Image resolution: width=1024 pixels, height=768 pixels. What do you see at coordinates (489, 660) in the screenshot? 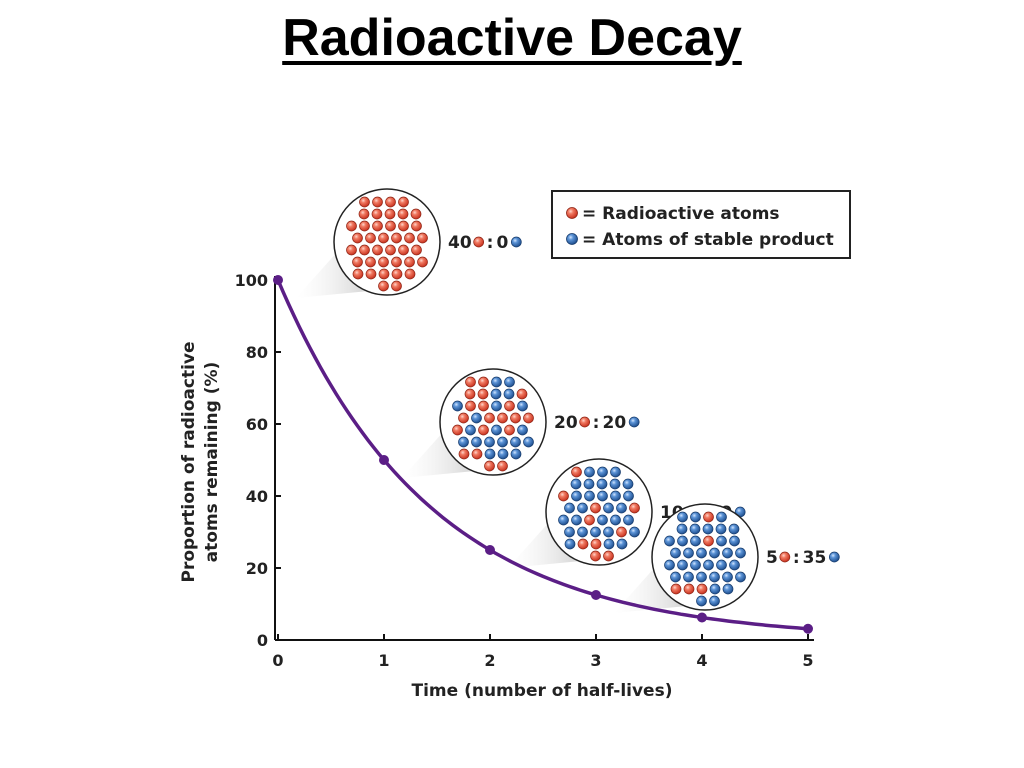
I see `x-tick-label: 2` at bounding box center [489, 660].